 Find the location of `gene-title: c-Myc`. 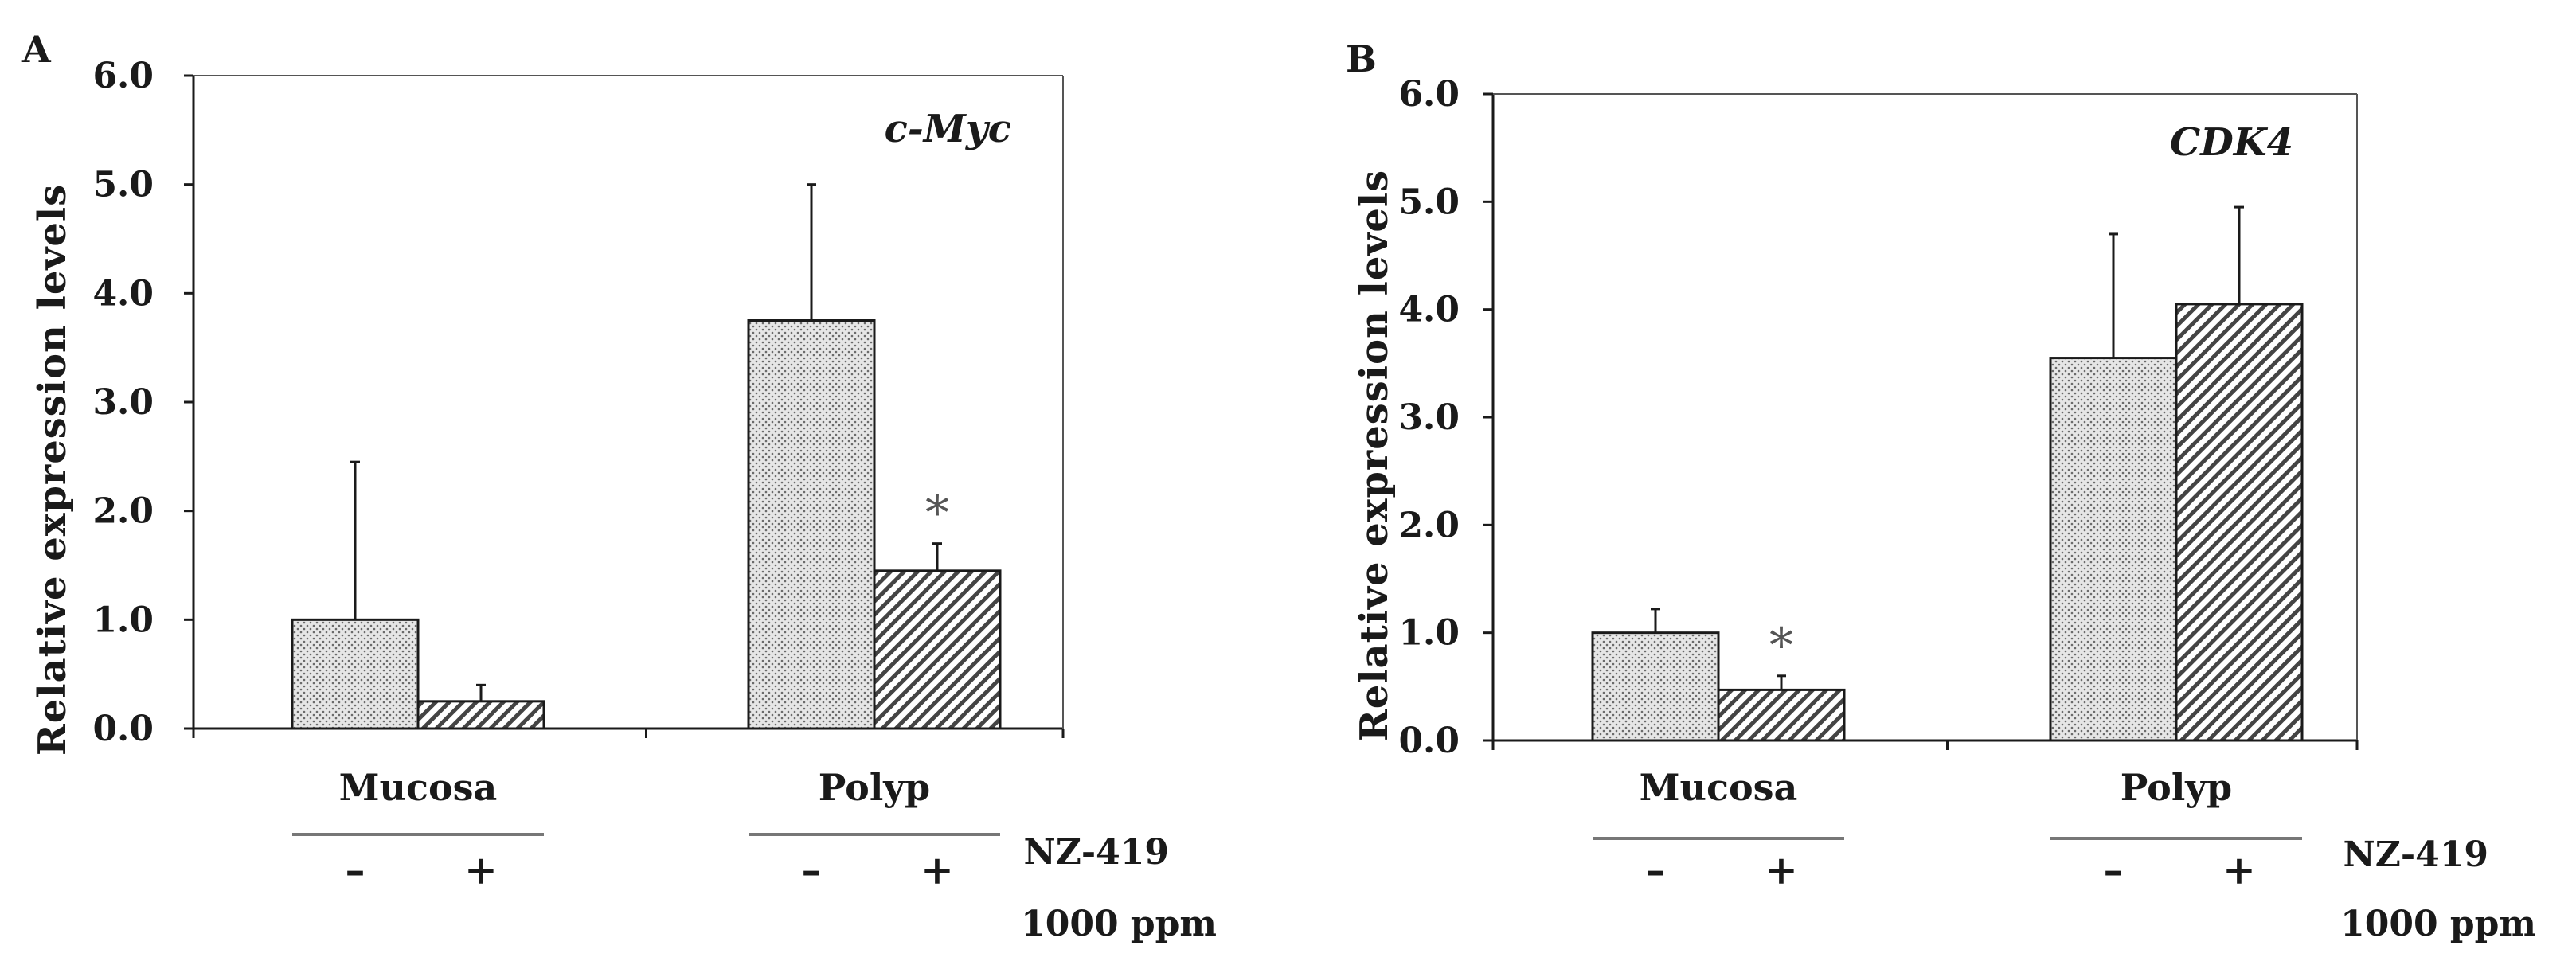

gene-title: c-Myc is located at coordinates (948, 129).